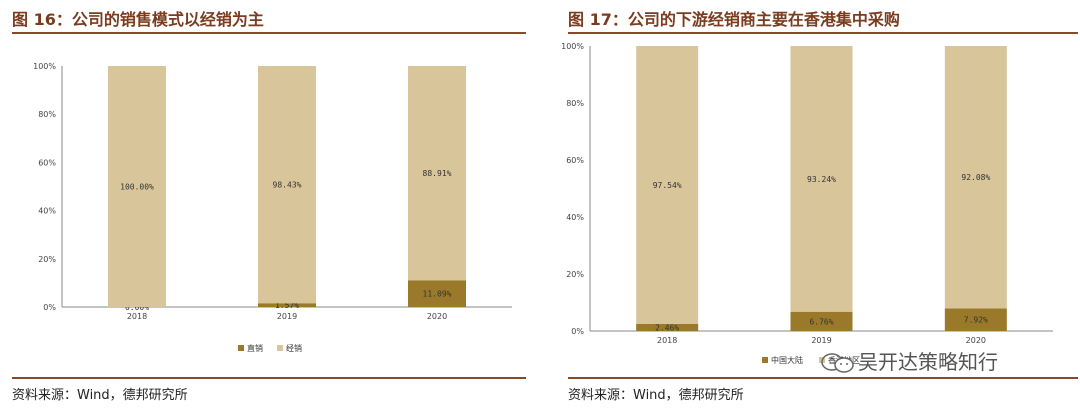 This screenshot has height=409, width=1080. Describe the element at coordinates (100, 395) in the screenshot. I see `left-source-note: 资料来源：Wind，德邦研究所` at that location.